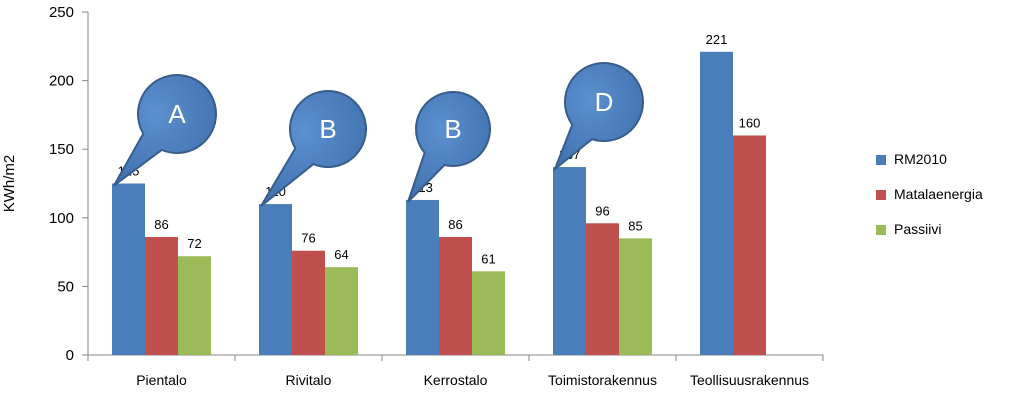 This screenshot has height=406, width=1024. I want to click on legend-swatch-matalaenergia, so click(881, 195).